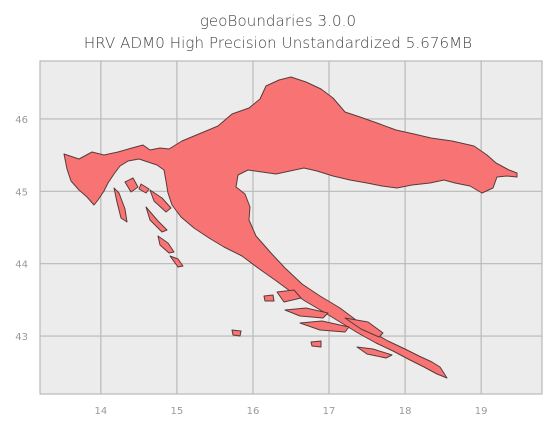  What do you see at coordinates (290, 411) in the screenshot?
I see `x-axis-ticks: 14 15 16 17 18 19` at bounding box center [290, 411].